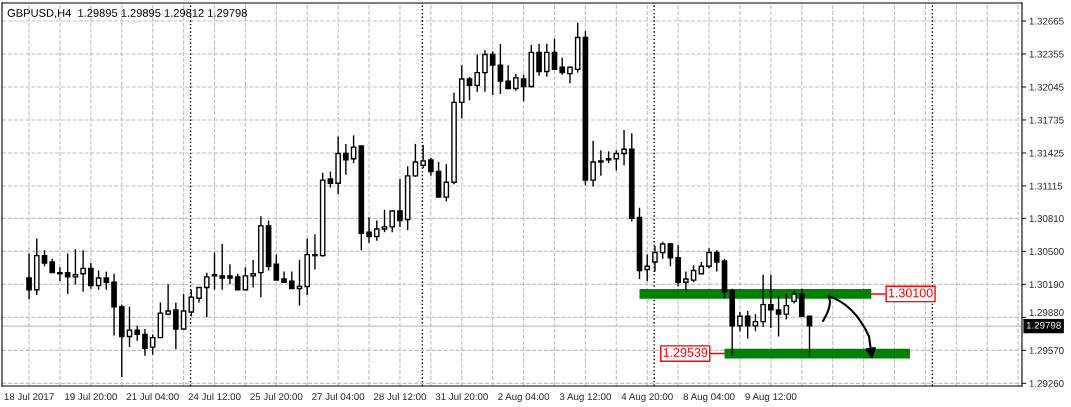 This screenshot has width=1071, height=407. What do you see at coordinates (1046, 21) in the screenshot?
I see `y-tick-label: 1.32665` at bounding box center [1046, 21].